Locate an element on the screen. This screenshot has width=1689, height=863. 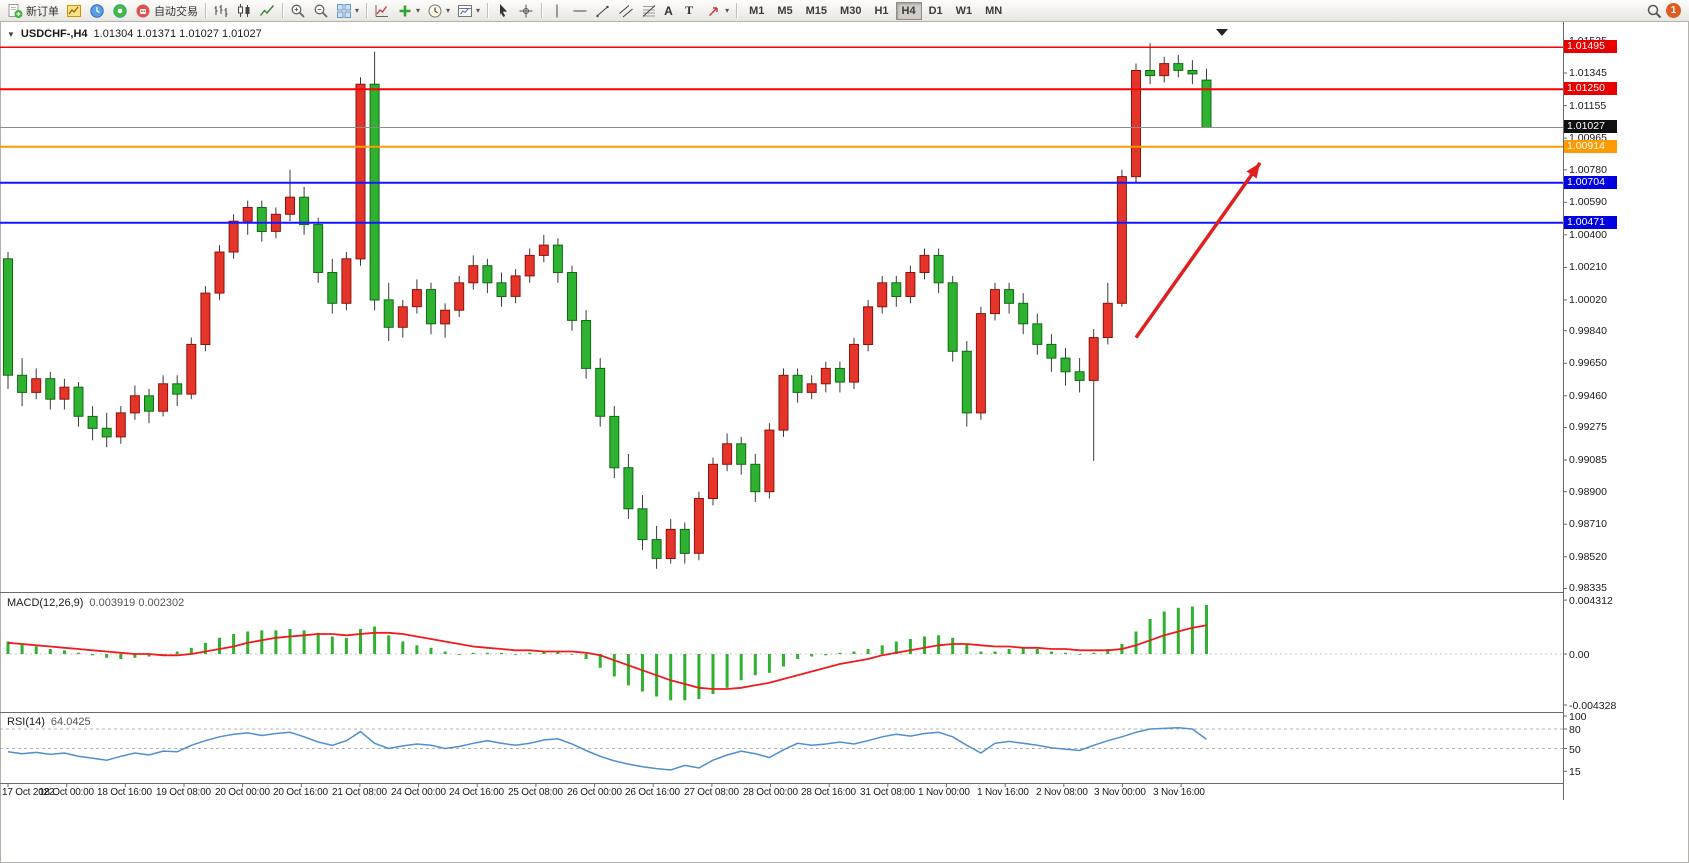
bar-chart-icon is located at coordinates (221, 11).